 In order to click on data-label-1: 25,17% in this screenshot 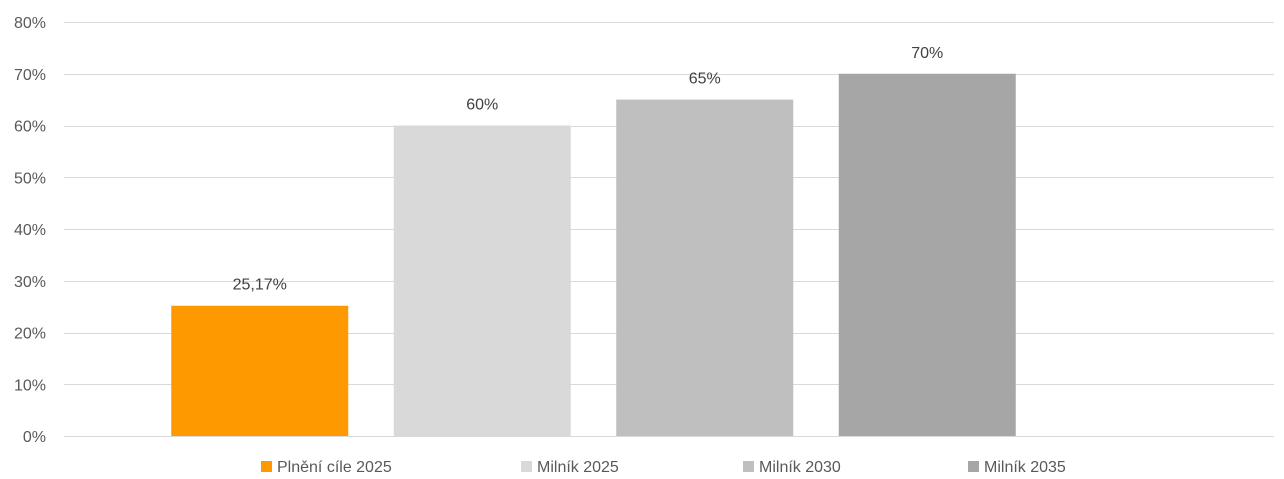, I will do `click(260, 285)`.